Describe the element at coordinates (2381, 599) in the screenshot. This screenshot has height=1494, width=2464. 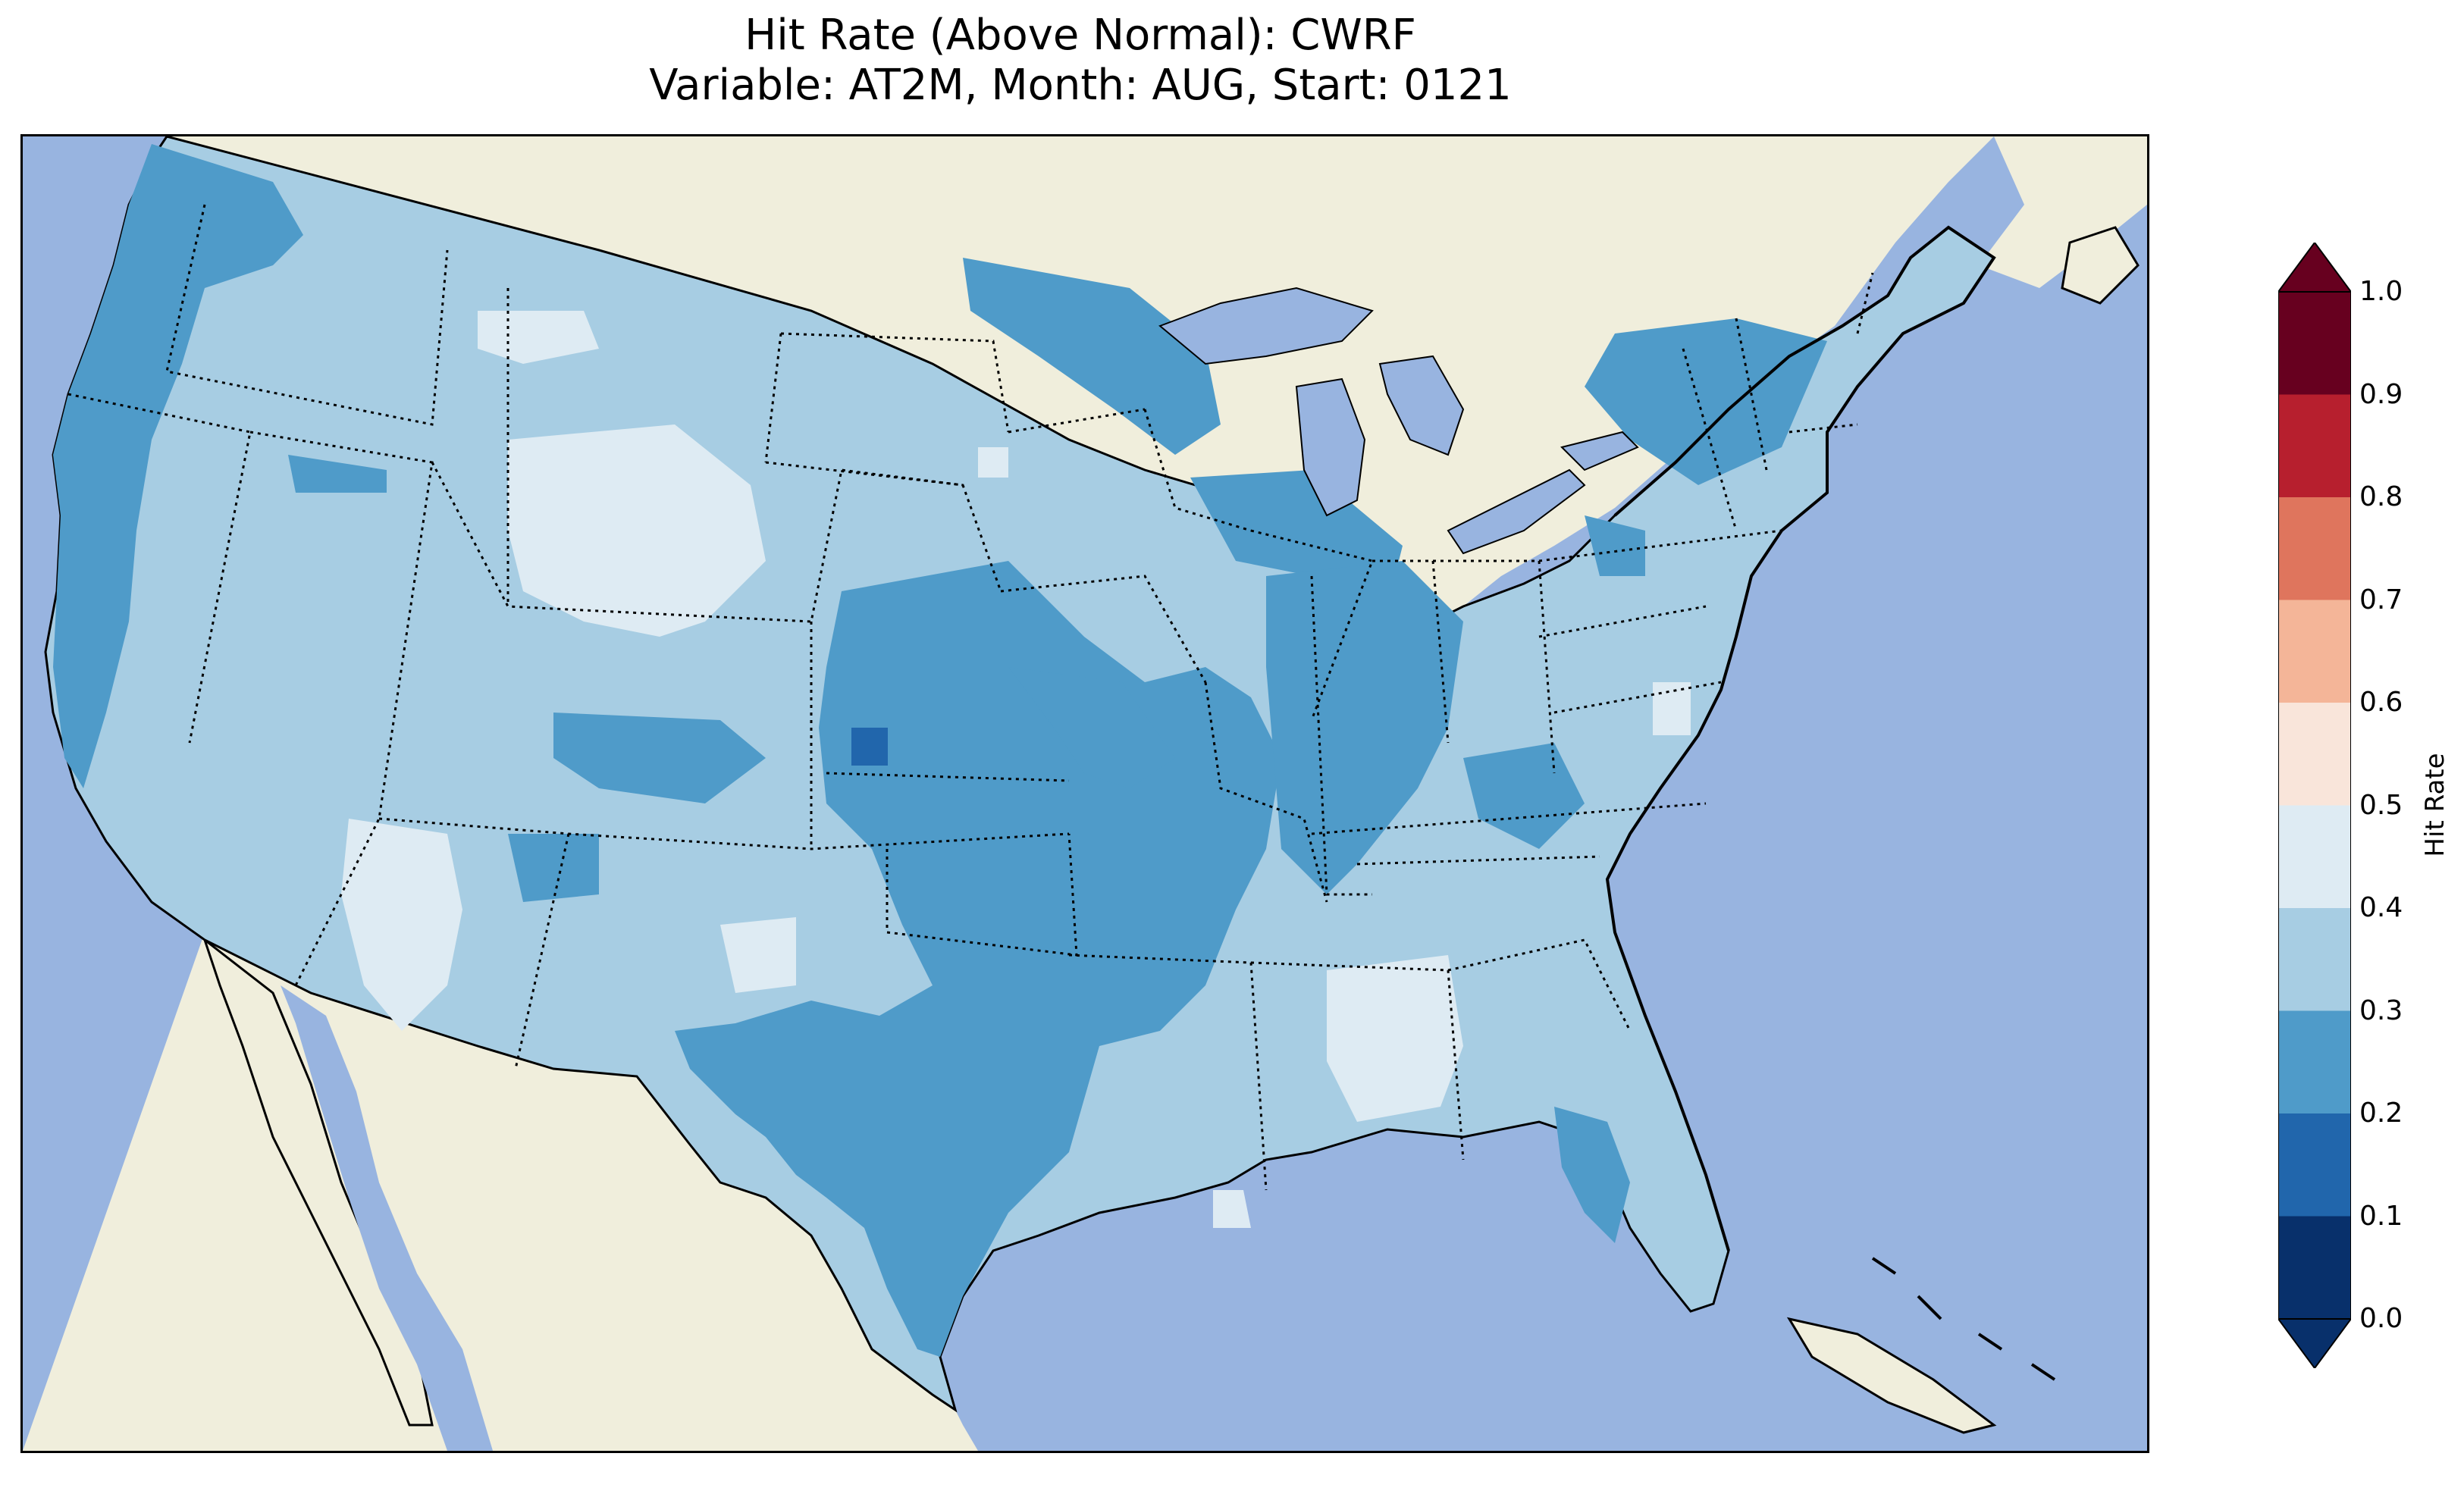
I see `colorbar-tick-label: 0.7` at that location.